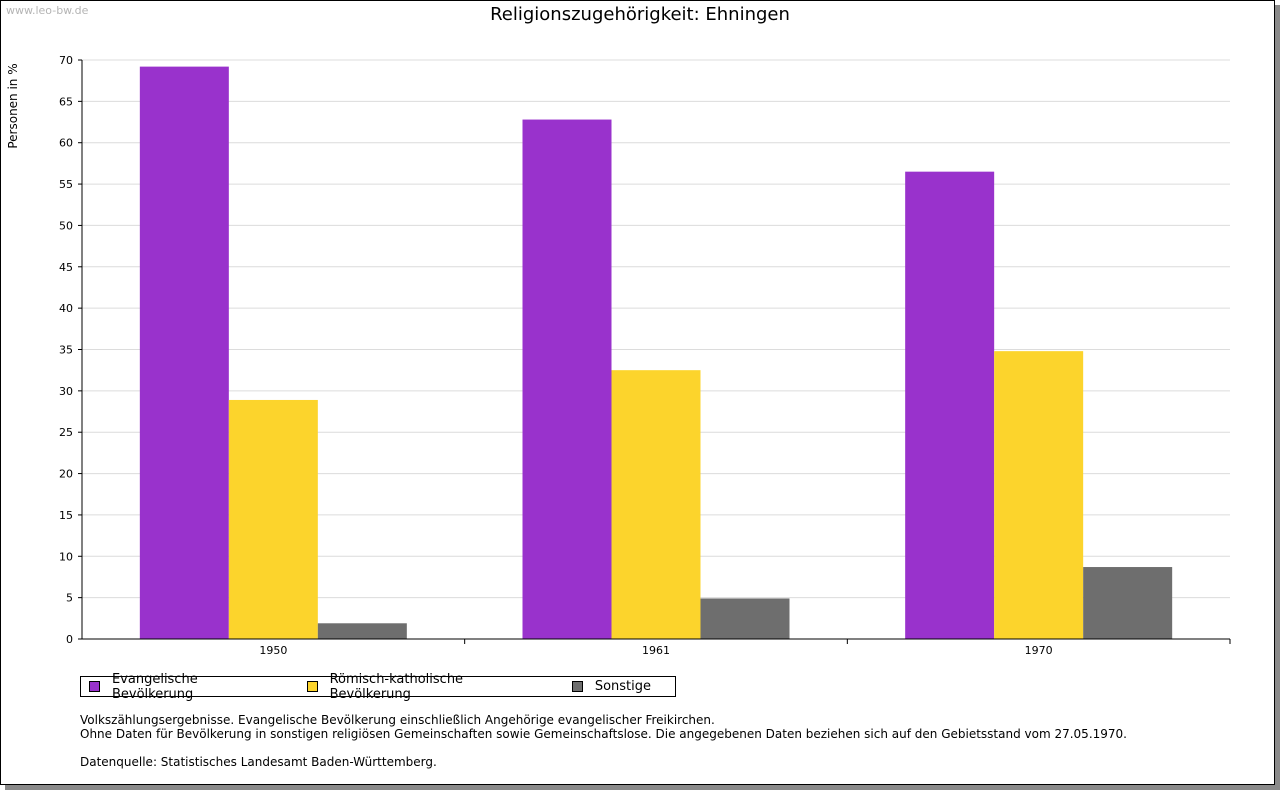 The height and width of the screenshot is (791, 1280). Describe the element at coordinates (154, 686) in the screenshot. I see `legend-label-evangelisch: Evangelische Bevölkerung` at that location.